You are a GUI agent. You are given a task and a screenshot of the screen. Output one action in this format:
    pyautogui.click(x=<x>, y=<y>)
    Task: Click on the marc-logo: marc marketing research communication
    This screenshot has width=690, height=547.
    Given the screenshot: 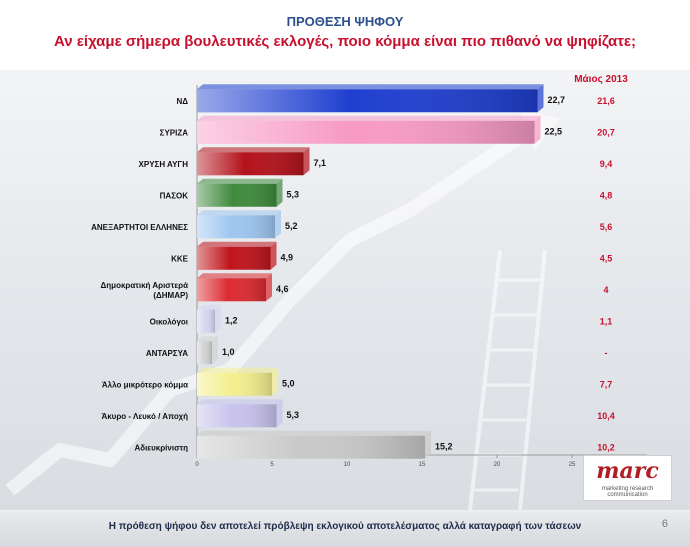 What is the action you would take?
    pyautogui.click(x=627, y=478)
    